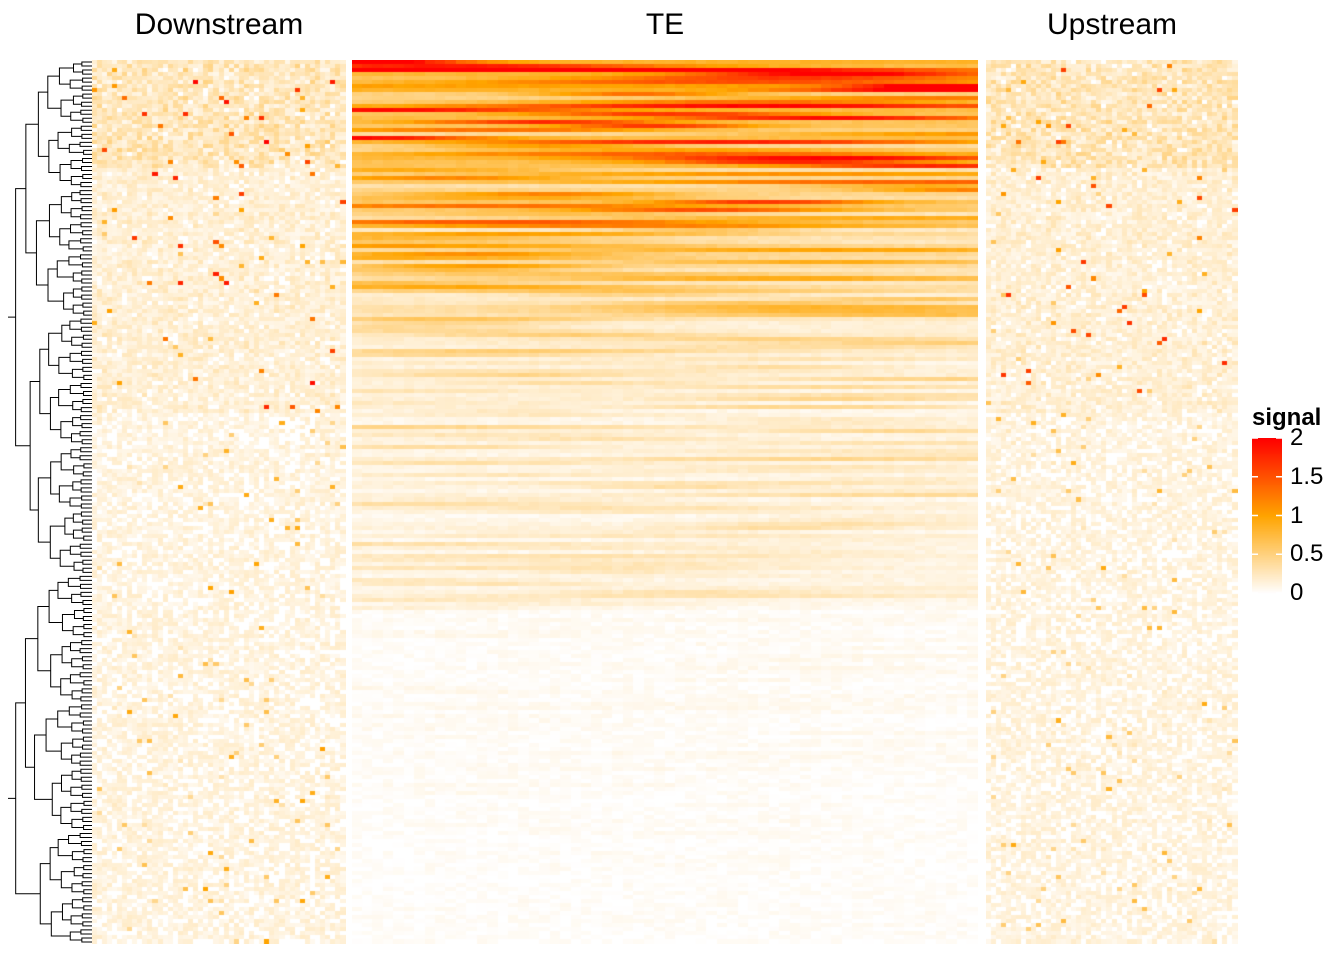 The image size is (1344, 960). Describe the element at coordinates (219, 24) in the screenshot. I see `panel-title-downstream: Downstream` at that location.